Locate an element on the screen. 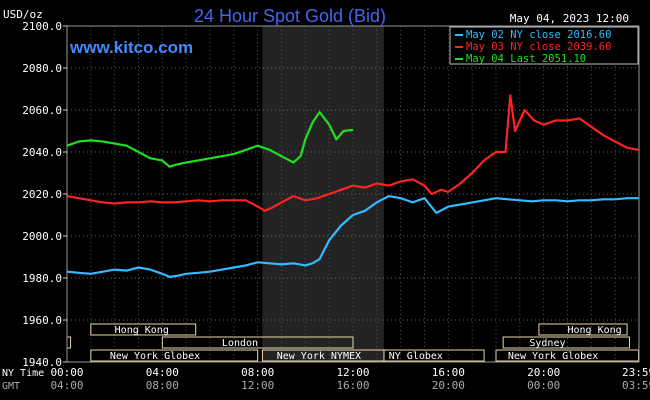 The image size is (650, 400). session-label: Sydney is located at coordinates (547, 343).